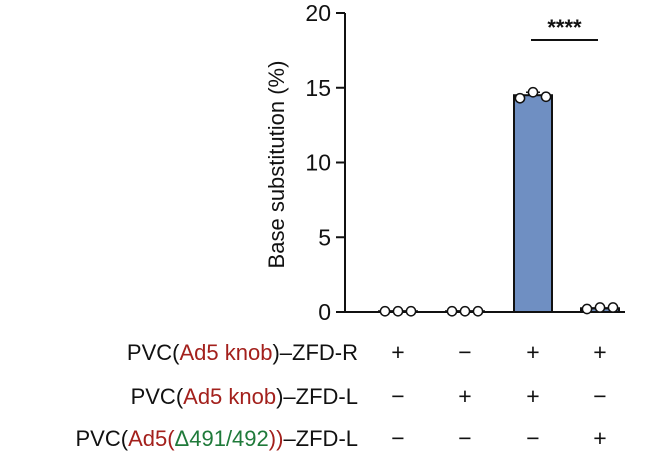 The height and width of the screenshot is (460, 660). I want to click on condition-label-part: )–ZFD-R, so click(315, 352).